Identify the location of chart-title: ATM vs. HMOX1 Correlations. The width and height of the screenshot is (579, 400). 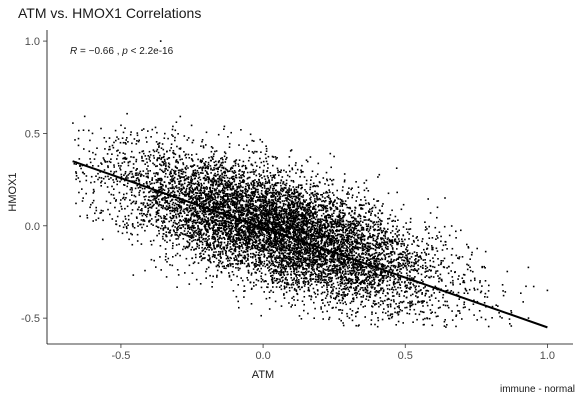
(109, 13).